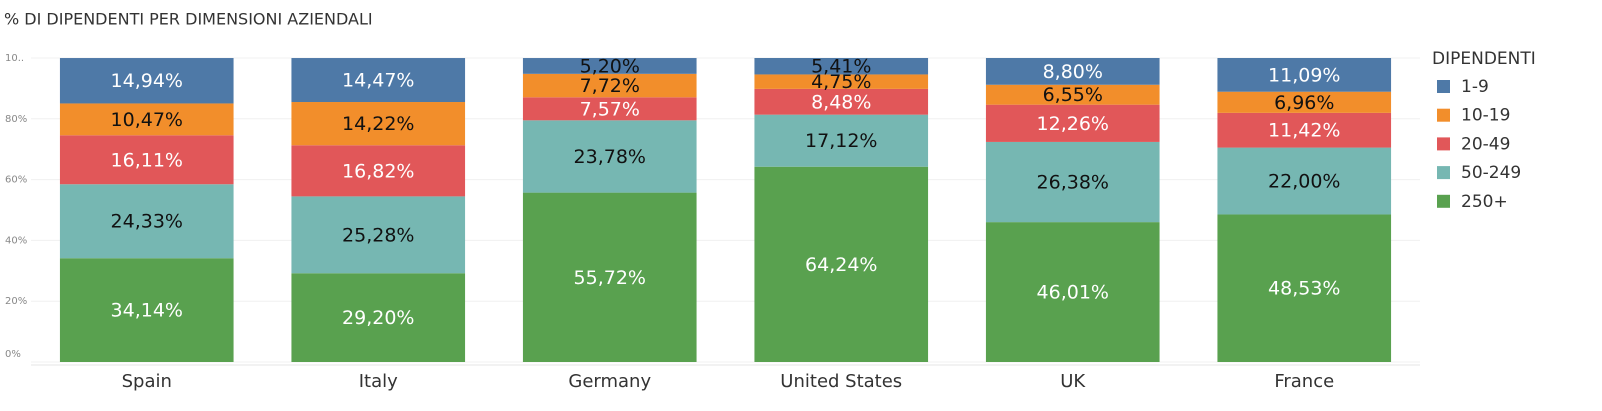 Image resolution: width=1602 pixels, height=411 pixels. I want to click on data-label: 7,57%, so click(610, 109).